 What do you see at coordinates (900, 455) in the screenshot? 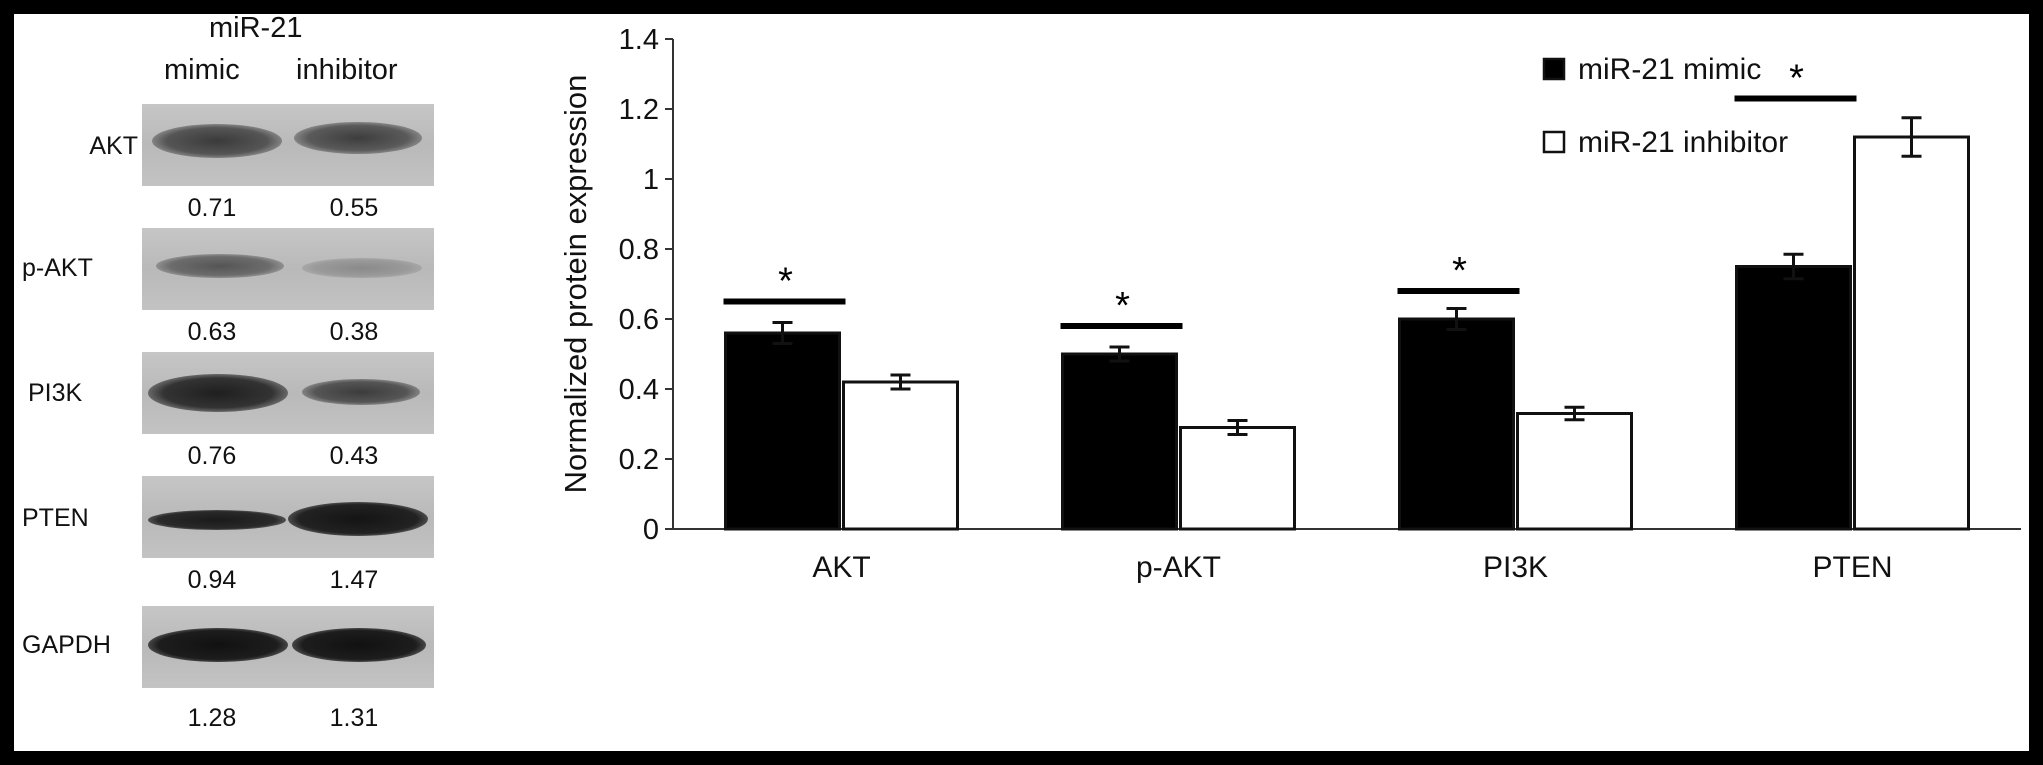
I see `bar-akt-inhibitor` at bounding box center [900, 455].